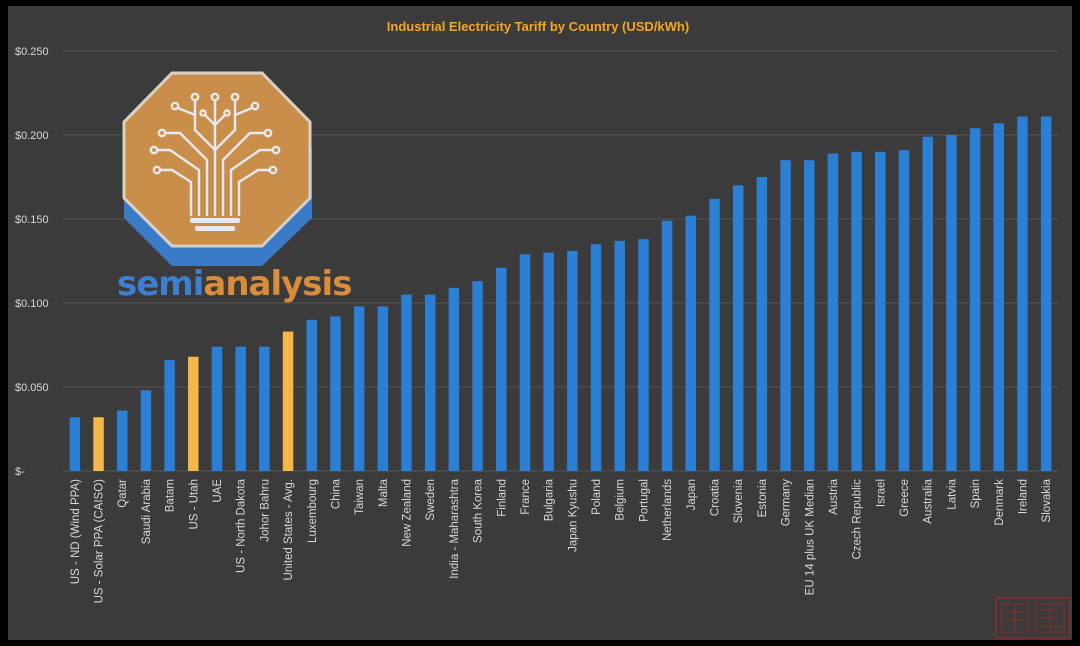 This screenshot has width=1080, height=646. What do you see at coordinates (360, 497) in the screenshot?
I see `x-tick-label: Taiwan` at bounding box center [360, 497].